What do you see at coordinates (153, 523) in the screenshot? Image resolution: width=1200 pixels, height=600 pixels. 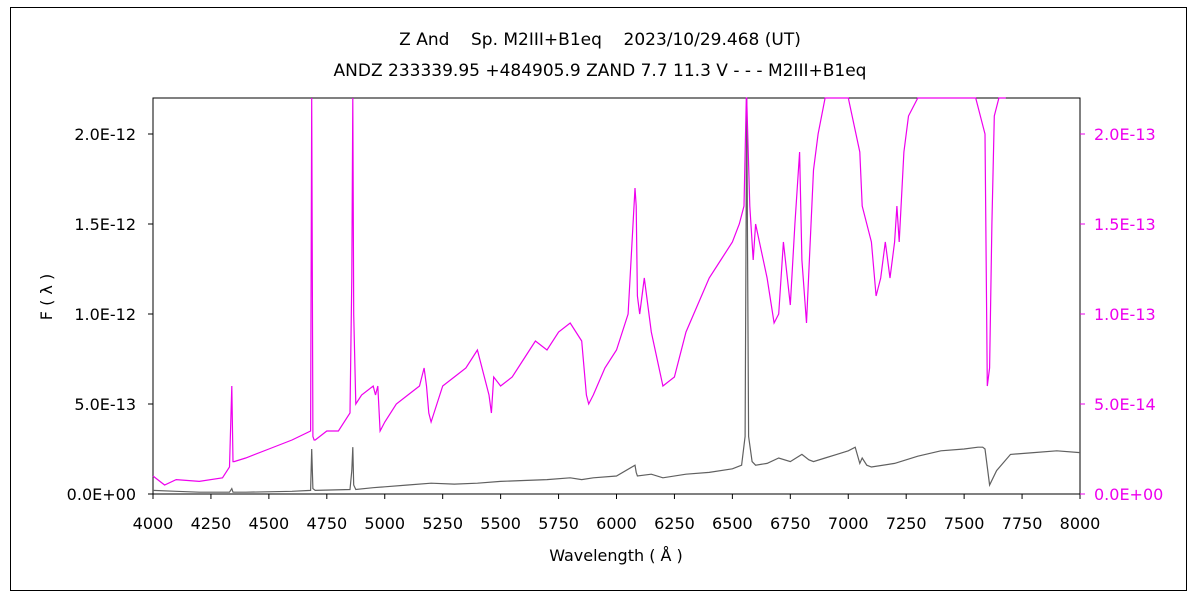 I see `x-tick-label: 4000` at bounding box center [153, 523].